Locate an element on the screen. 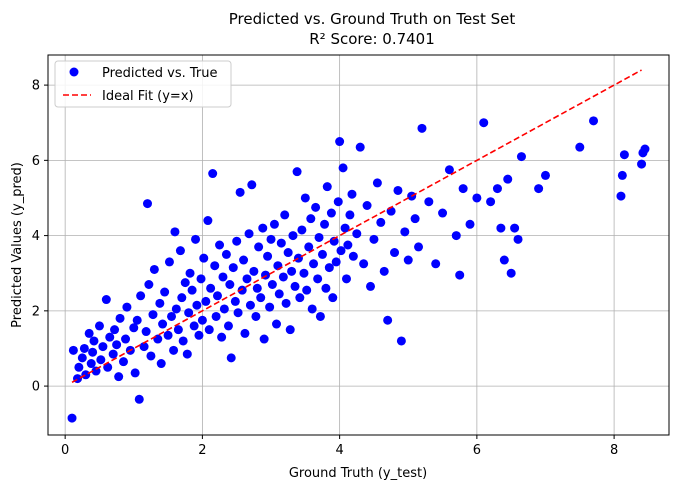 The image size is (678, 491). x-tick-label: 2 is located at coordinates (202, 450).